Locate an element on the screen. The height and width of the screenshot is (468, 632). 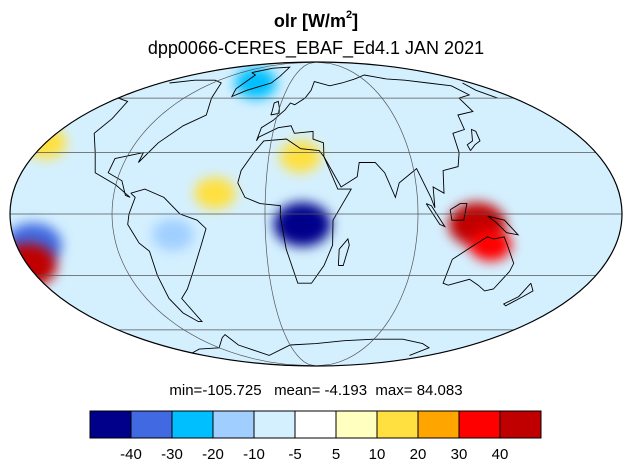
statistics-line: min=-105.725 mean= -4.193 max= 84.083 is located at coordinates (316, 391).